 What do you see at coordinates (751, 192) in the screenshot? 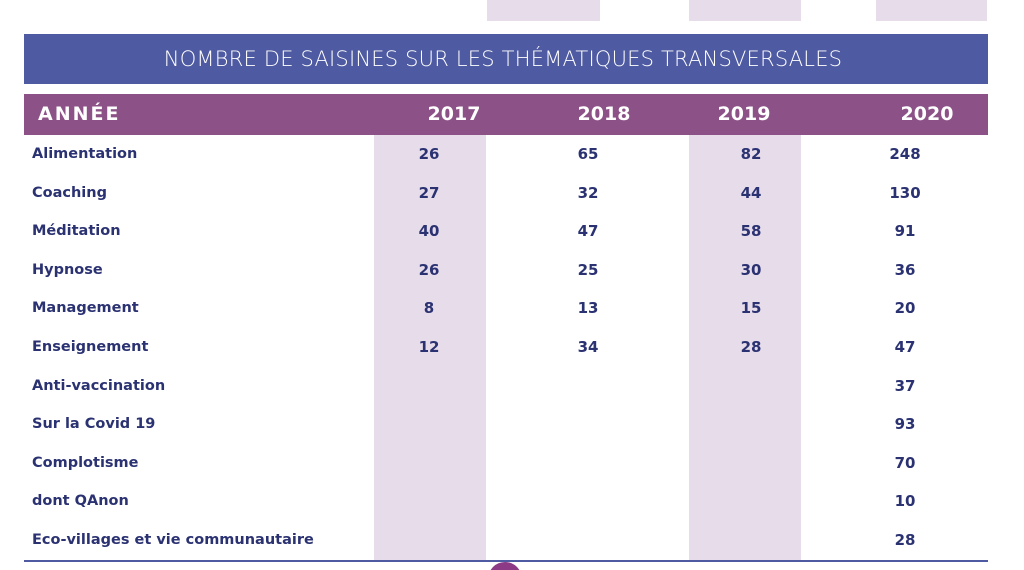
I see `cell-2019: 44` at bounding box center [751, 192].